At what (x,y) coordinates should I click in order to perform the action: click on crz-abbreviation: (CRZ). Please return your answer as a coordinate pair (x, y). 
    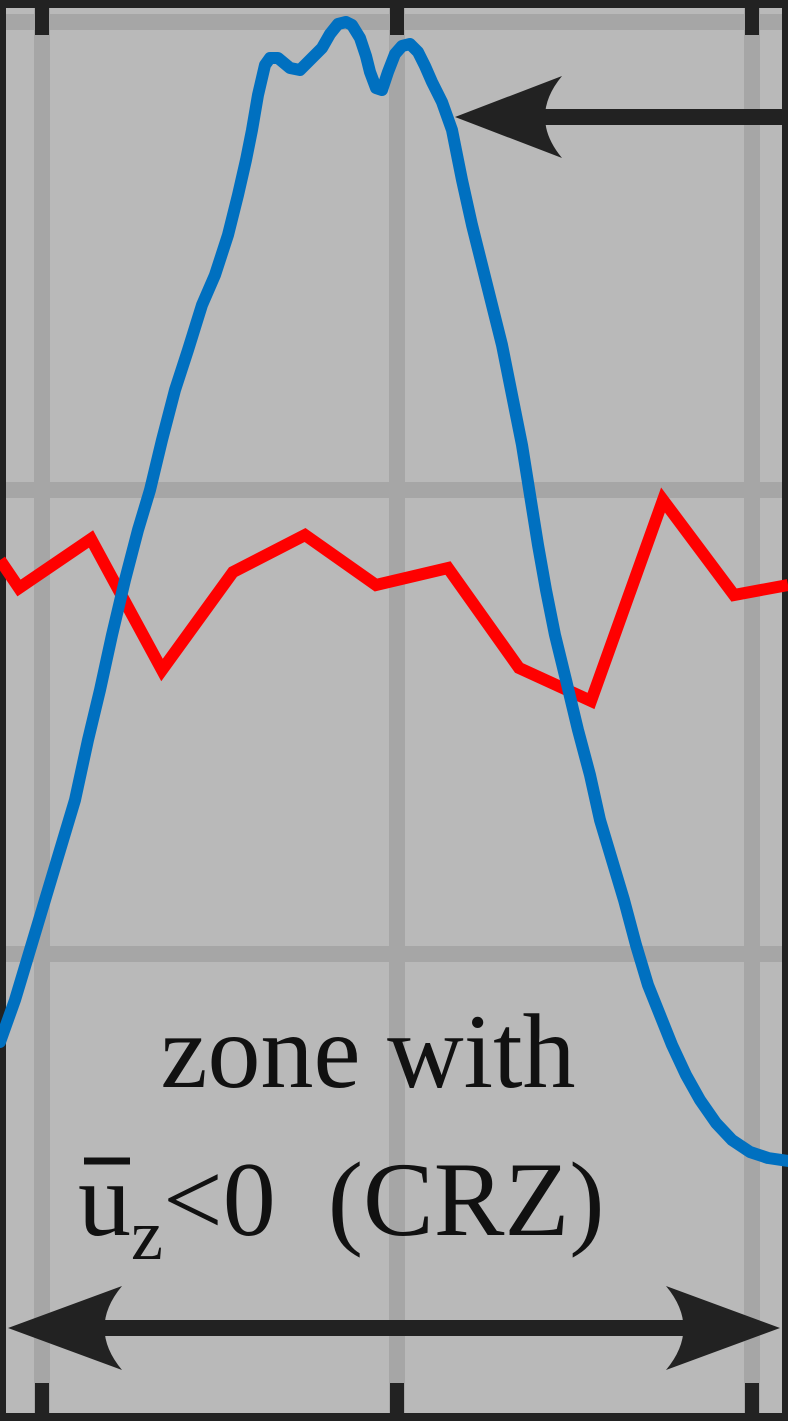
    Looking at the image, I should click on (466, 1199).